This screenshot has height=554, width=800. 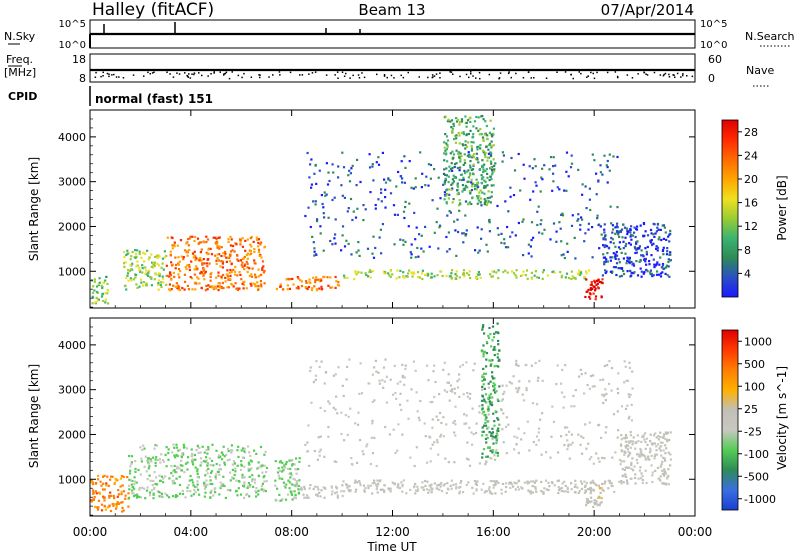 What do you see at coordinates (730, 208) in the screenshot?
I see `power-colorbar` at bounding box center [730, 208].